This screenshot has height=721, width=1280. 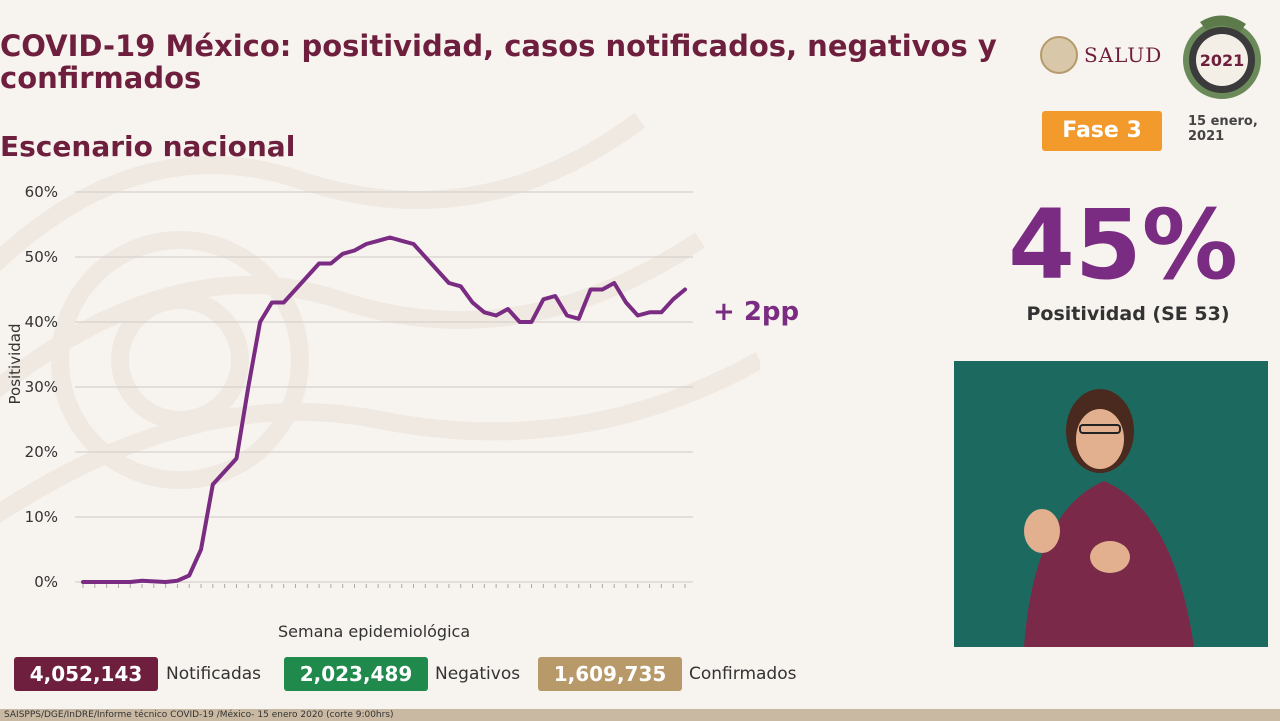 What do you see at coordinates (46, 582) in the screenshot?
I see `y-tick-label: 0%` at bounding box center [46, 582].